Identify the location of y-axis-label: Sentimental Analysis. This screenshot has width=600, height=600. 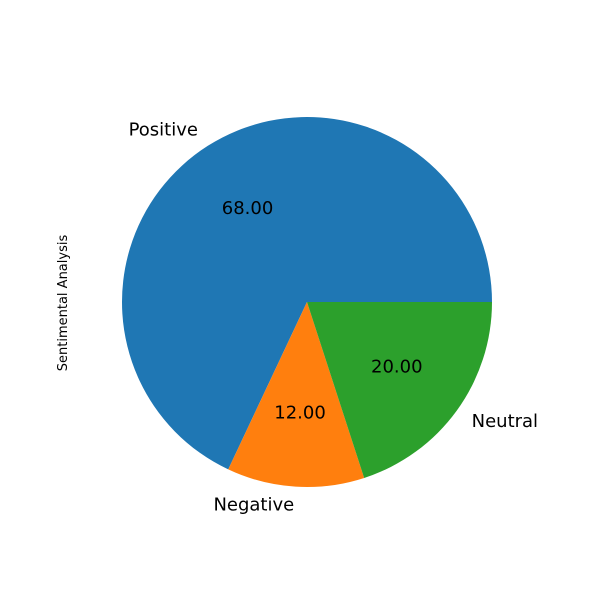
(63, 303).